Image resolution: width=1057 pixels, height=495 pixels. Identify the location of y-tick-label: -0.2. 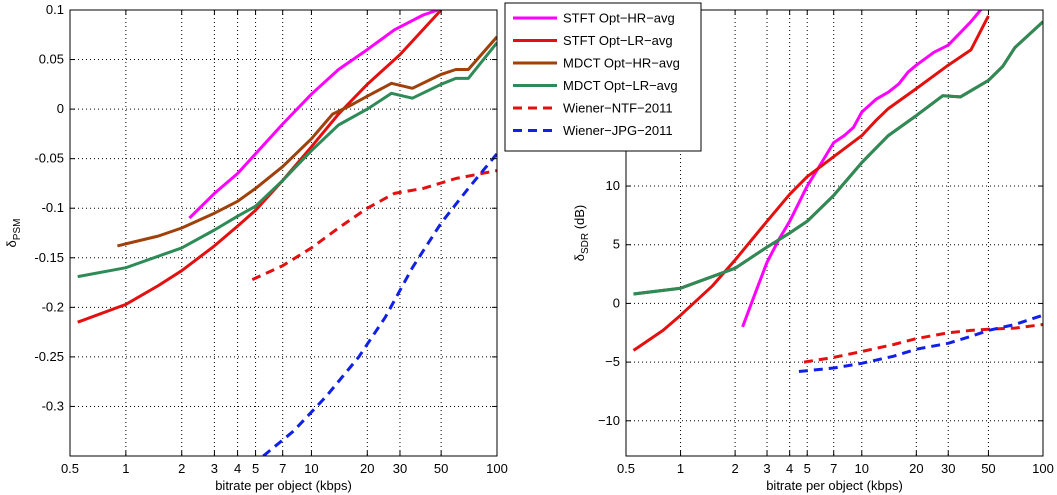
(53, 306).